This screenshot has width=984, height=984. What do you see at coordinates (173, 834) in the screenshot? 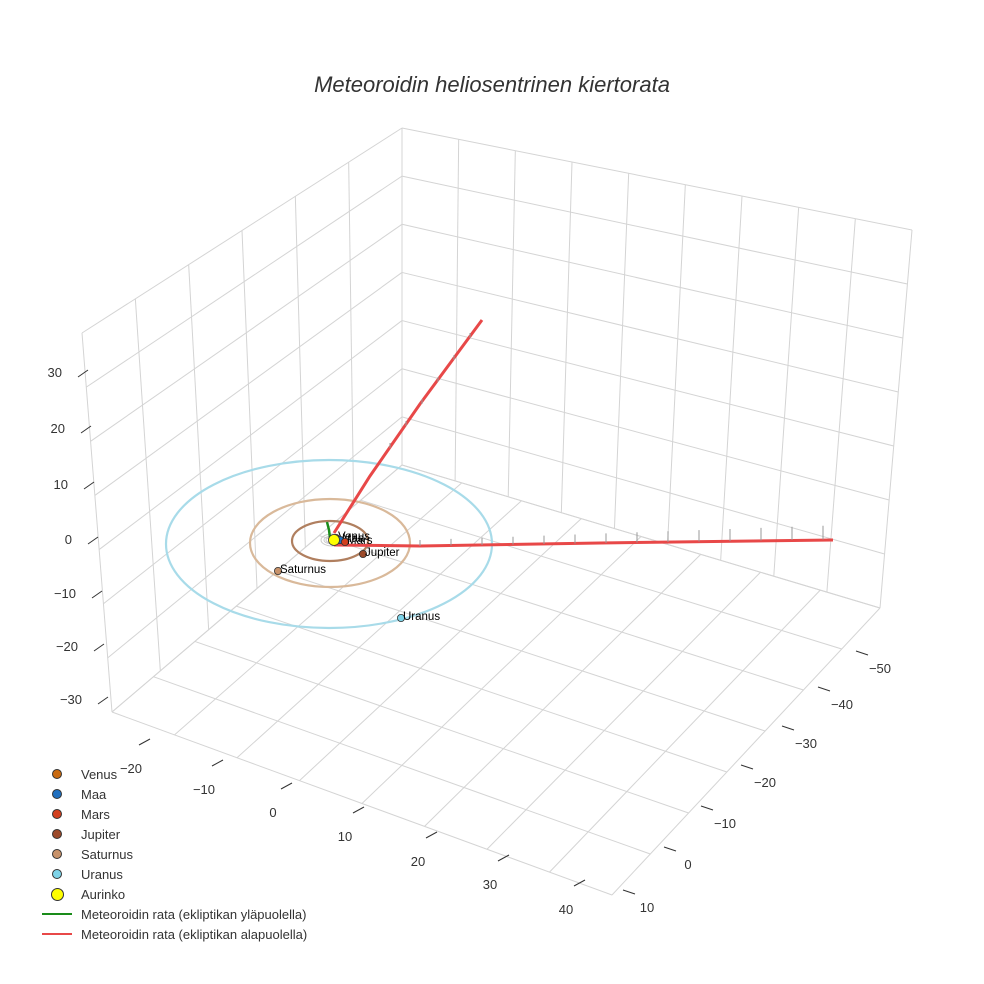
I see `legend-item: Jupiter` at bounding box center [173, 834].